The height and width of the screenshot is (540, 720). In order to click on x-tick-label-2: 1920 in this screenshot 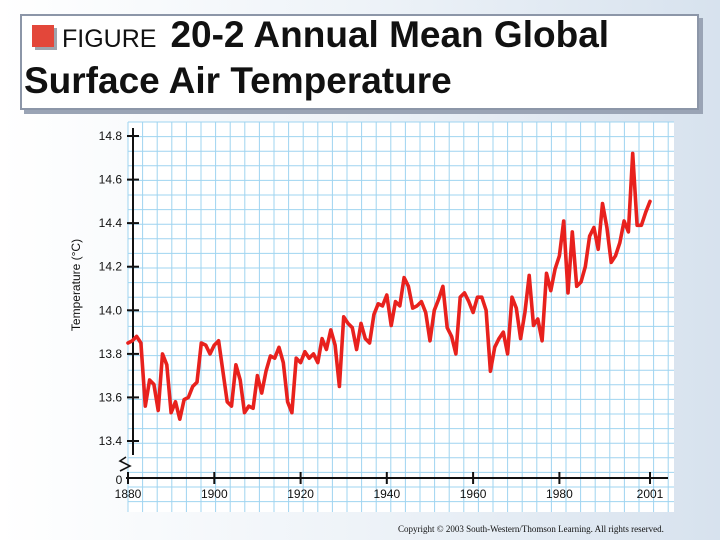, I will do `click(300, 494)`.